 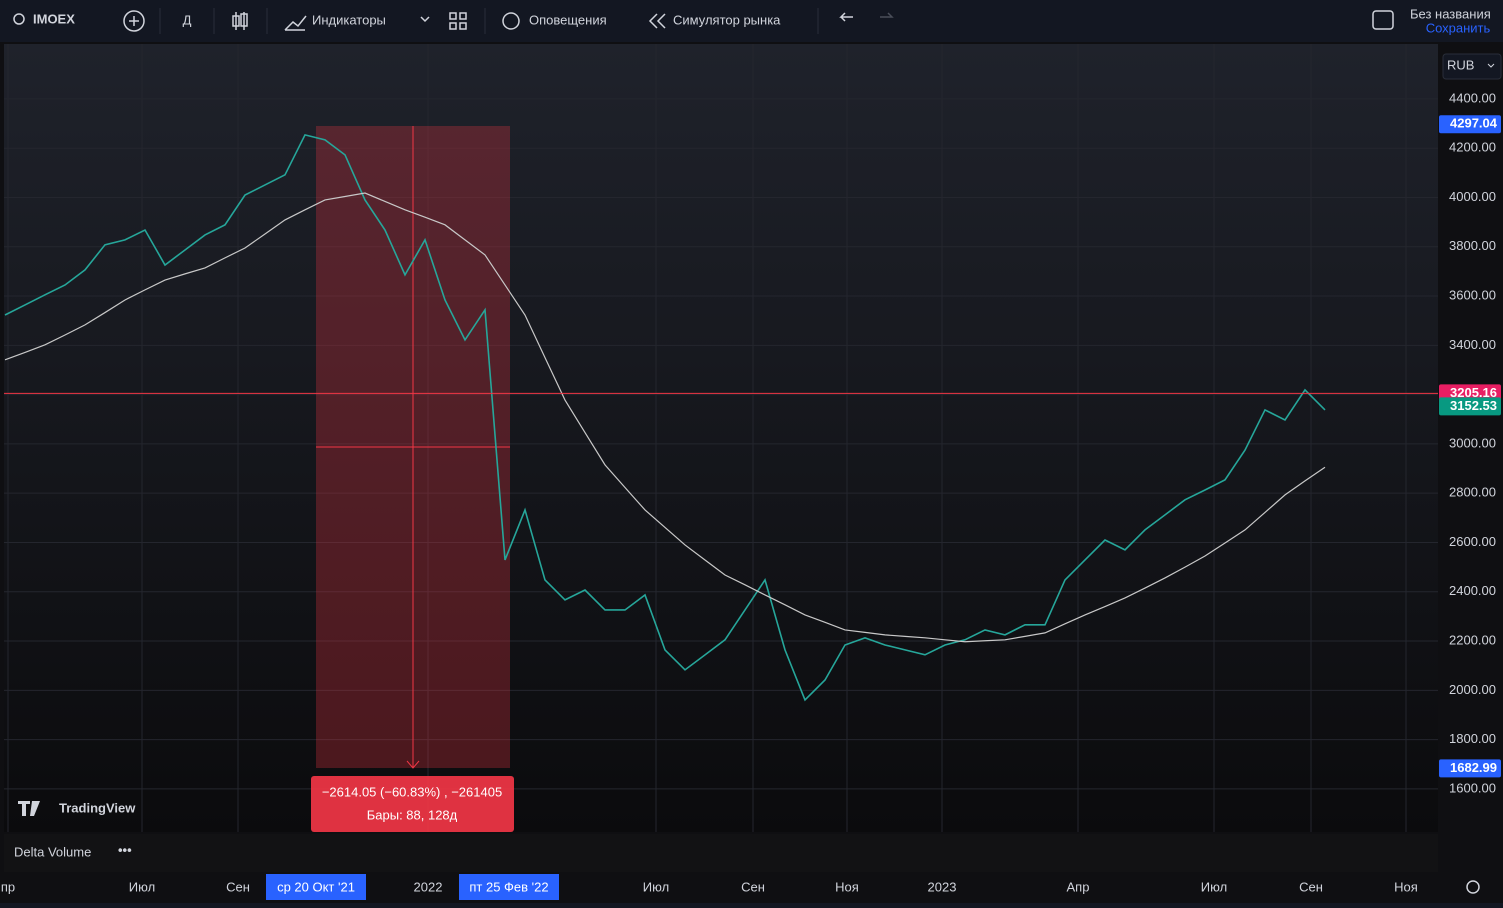 What do you see at coordinates (29, 808) in the screenshot?
I see `logo-icon` at bounding box center [29, 808].